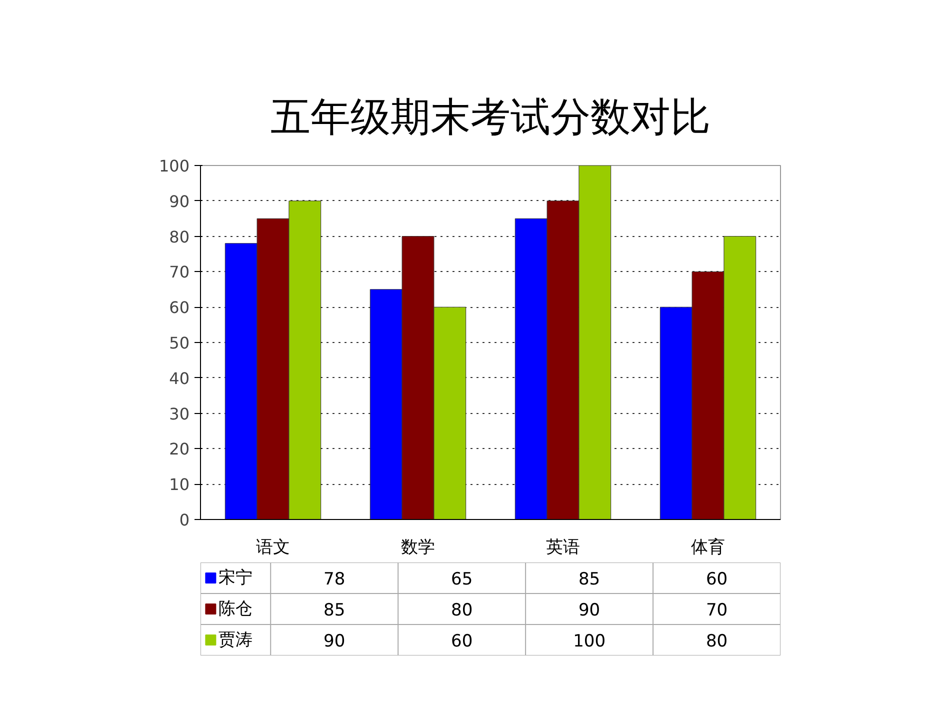 This screenshot has height=713, width=950. Describe the element at coordinates (179, 414) in the screenshot. I see `y-tick-label: 30` at that location.